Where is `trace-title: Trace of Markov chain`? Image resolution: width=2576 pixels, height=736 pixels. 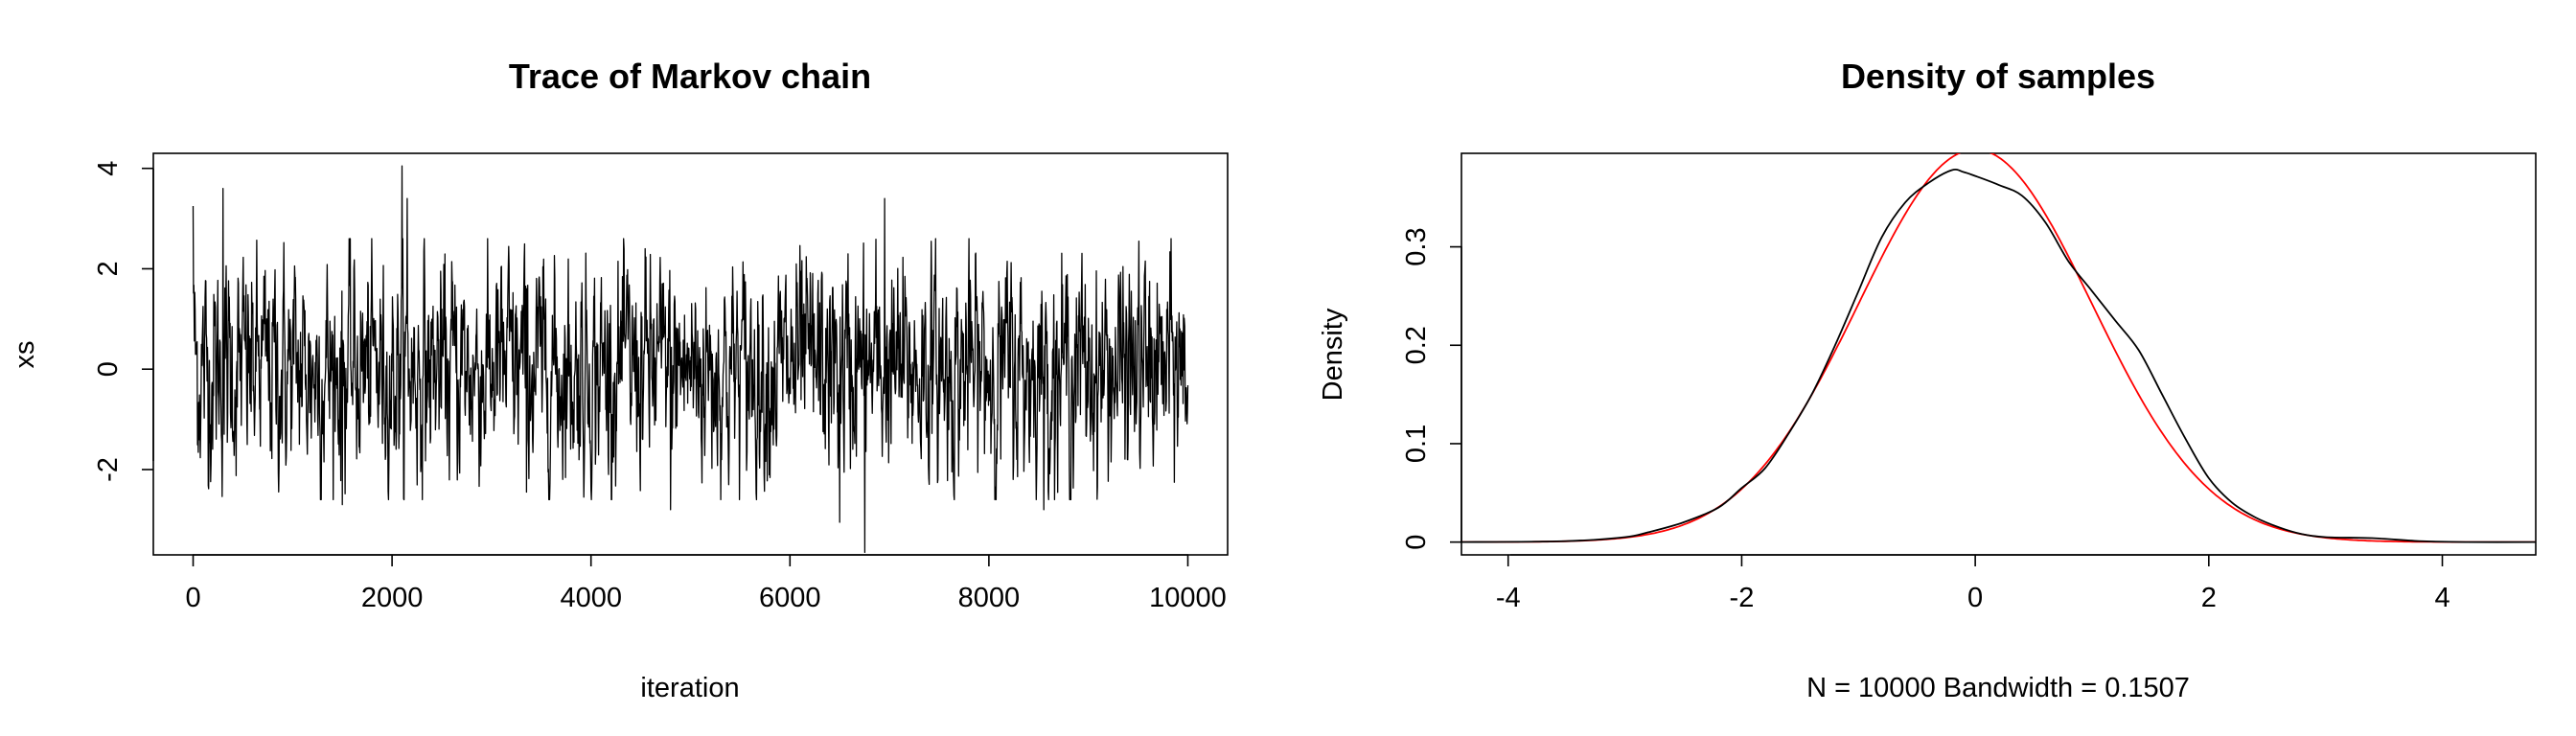
trace-title: Trace of Markov chain is located at coordinates (690, 76).